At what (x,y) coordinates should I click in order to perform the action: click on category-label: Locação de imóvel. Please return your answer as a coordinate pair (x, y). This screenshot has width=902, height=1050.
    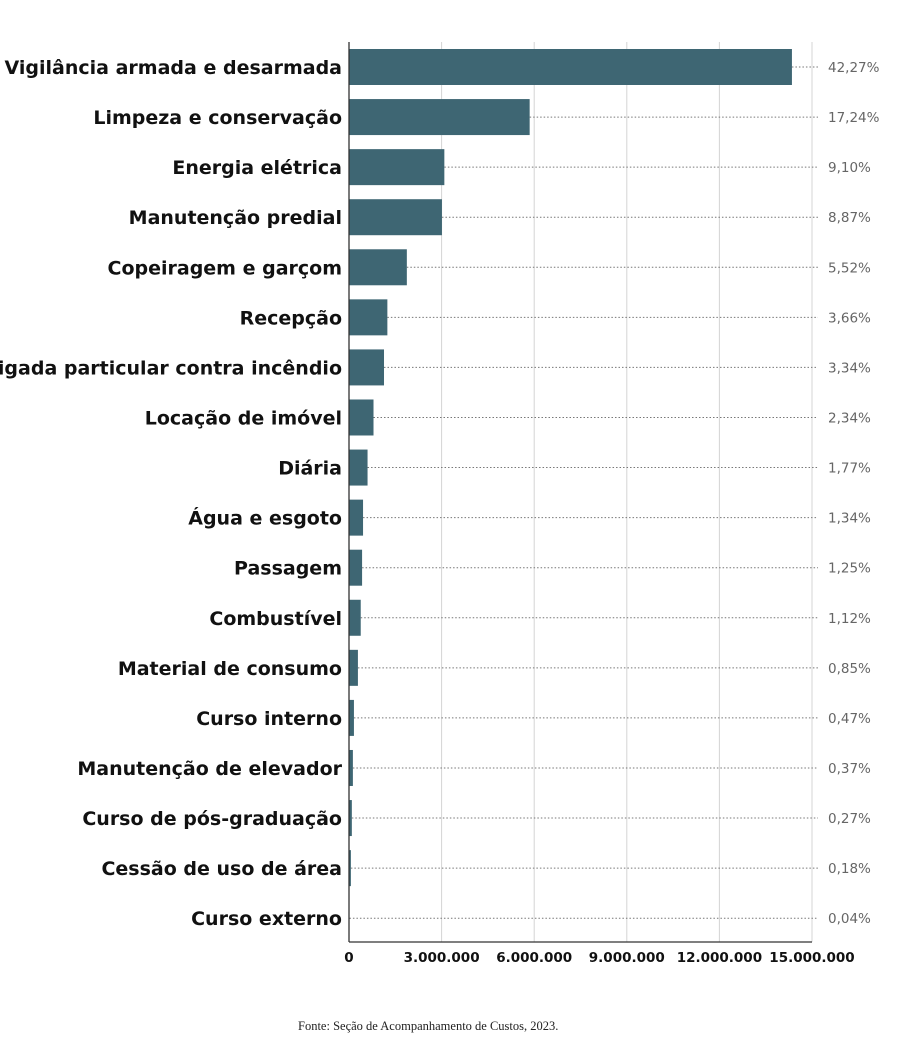
    Looking at the image, I should click on (243, 418).